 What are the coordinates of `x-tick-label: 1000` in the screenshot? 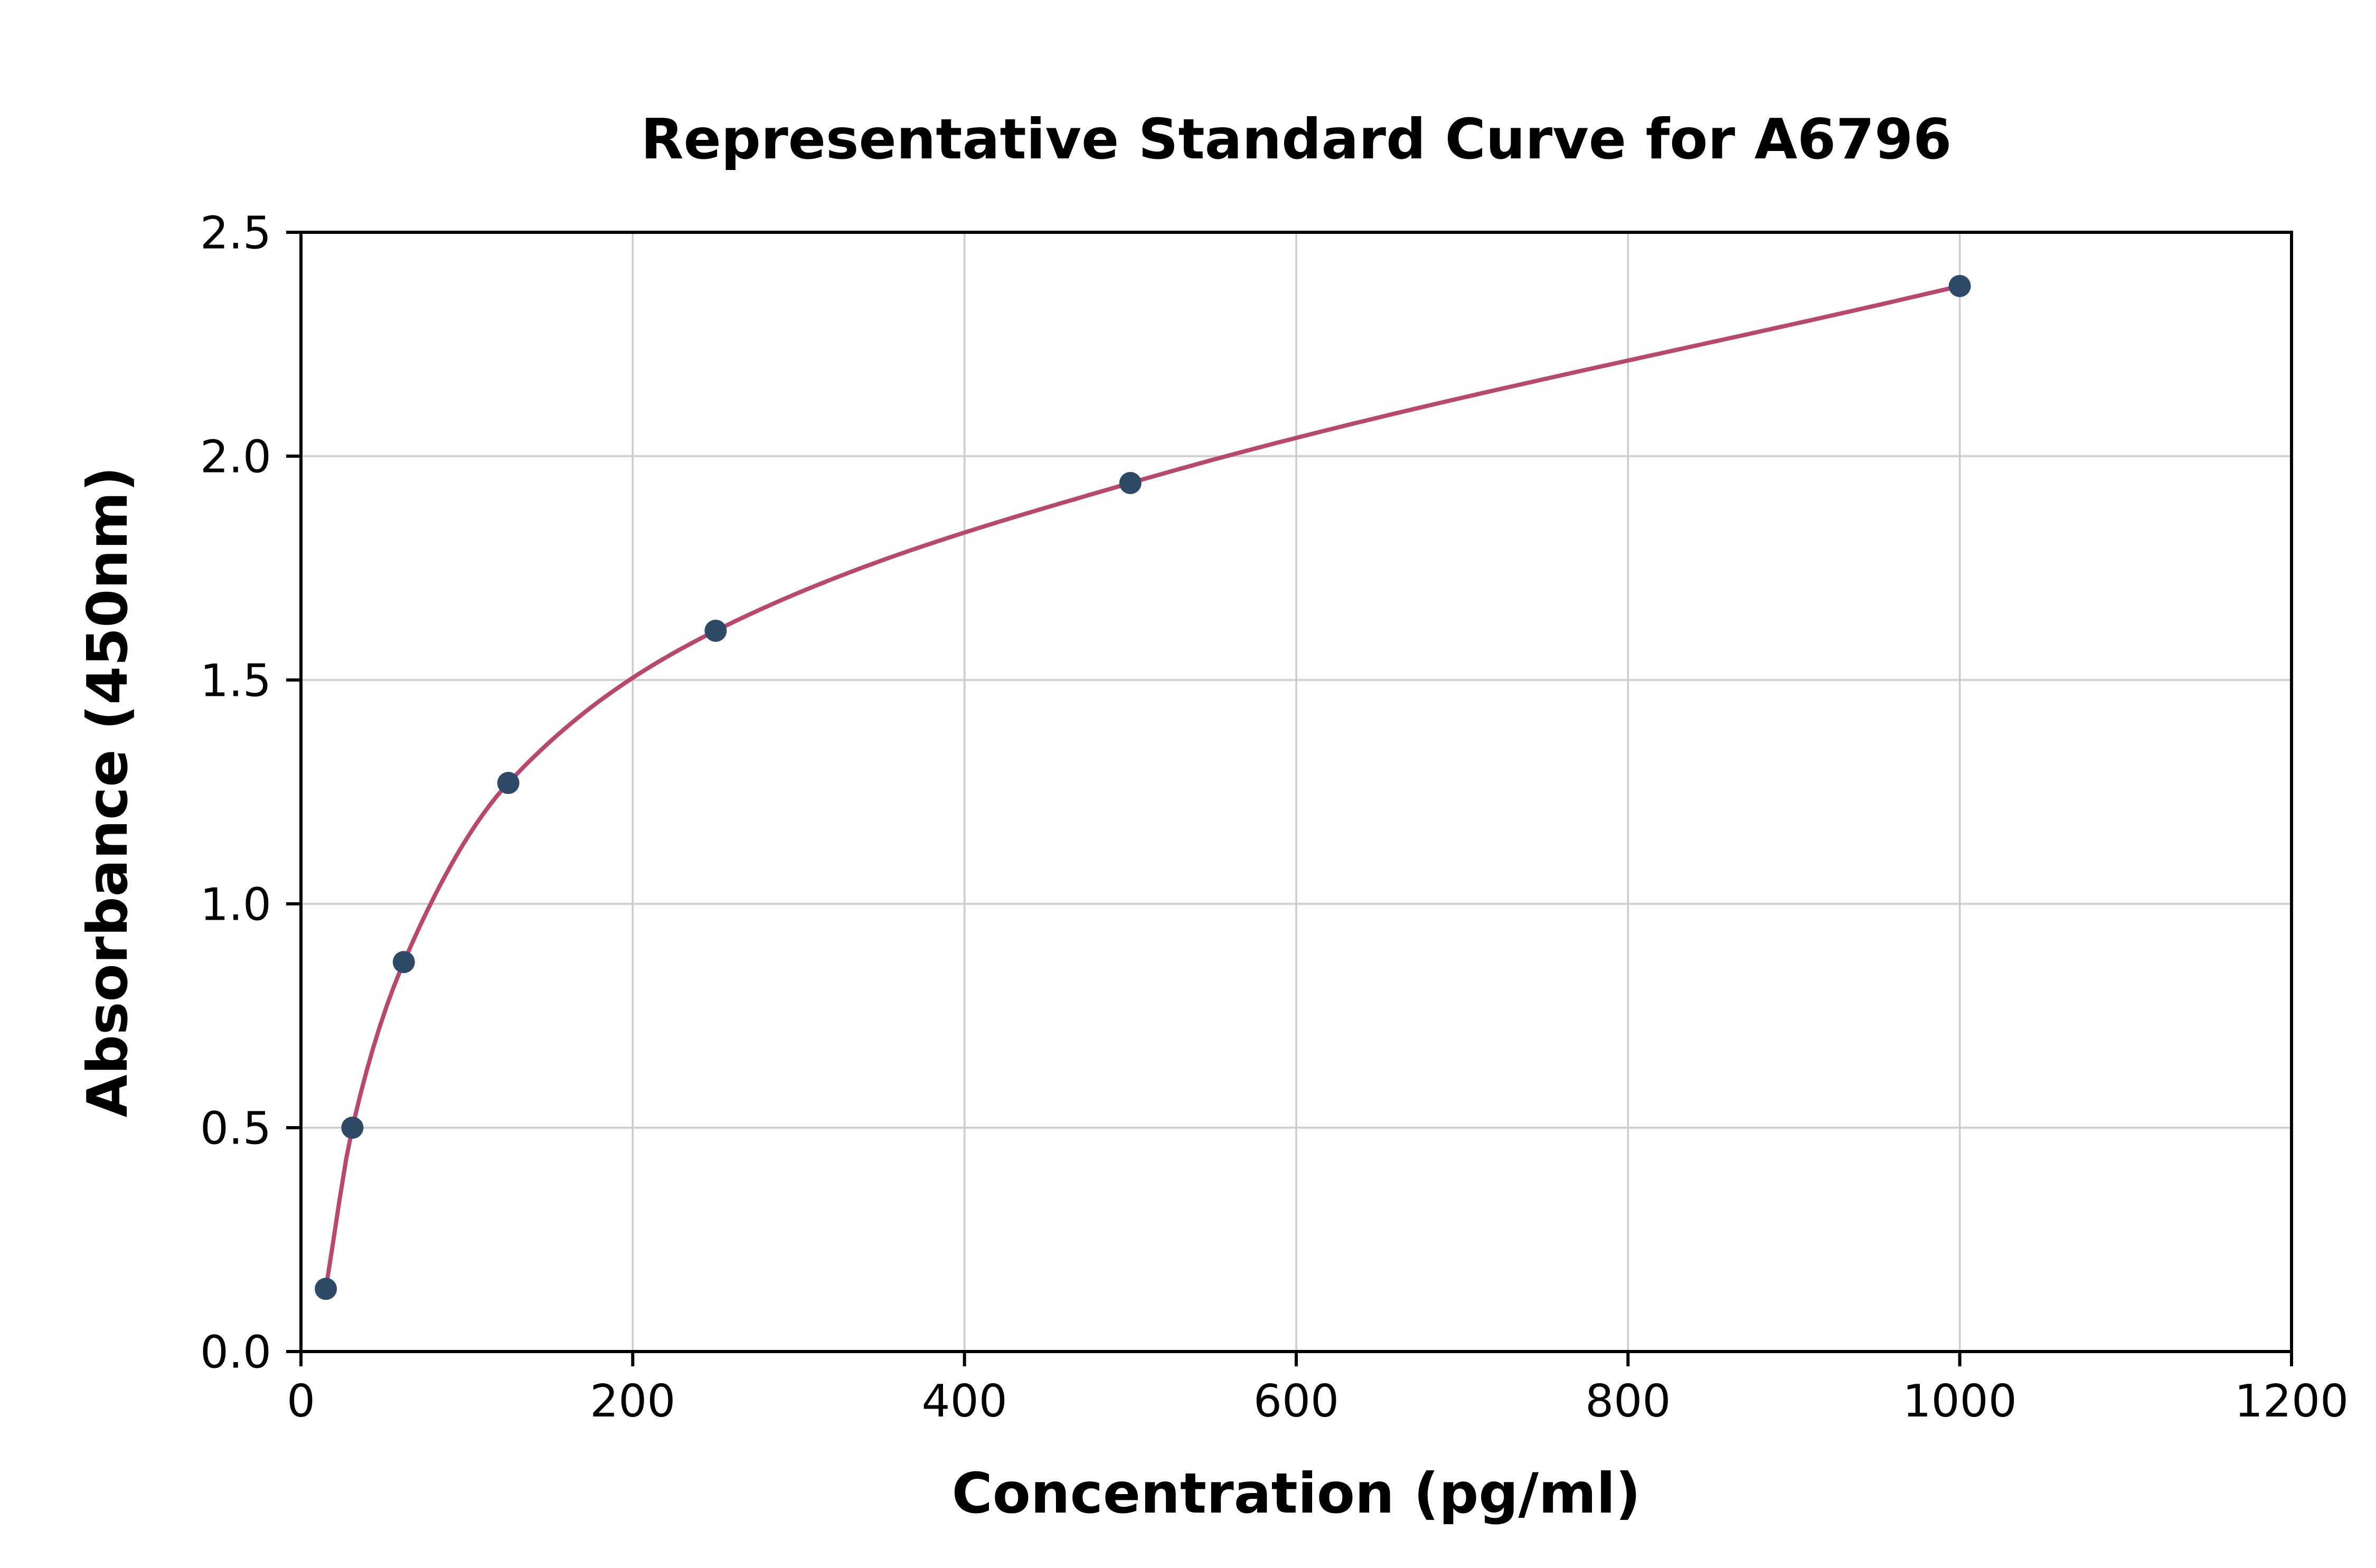 It's located at (1960, 1401).